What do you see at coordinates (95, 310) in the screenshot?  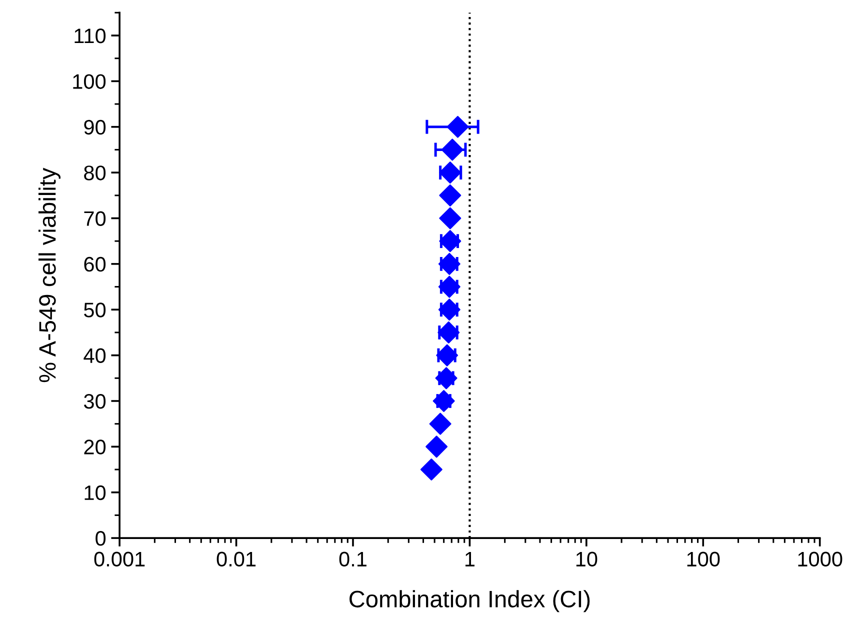 I see `y-tick-label: 50` at bounding box center [95, 310].